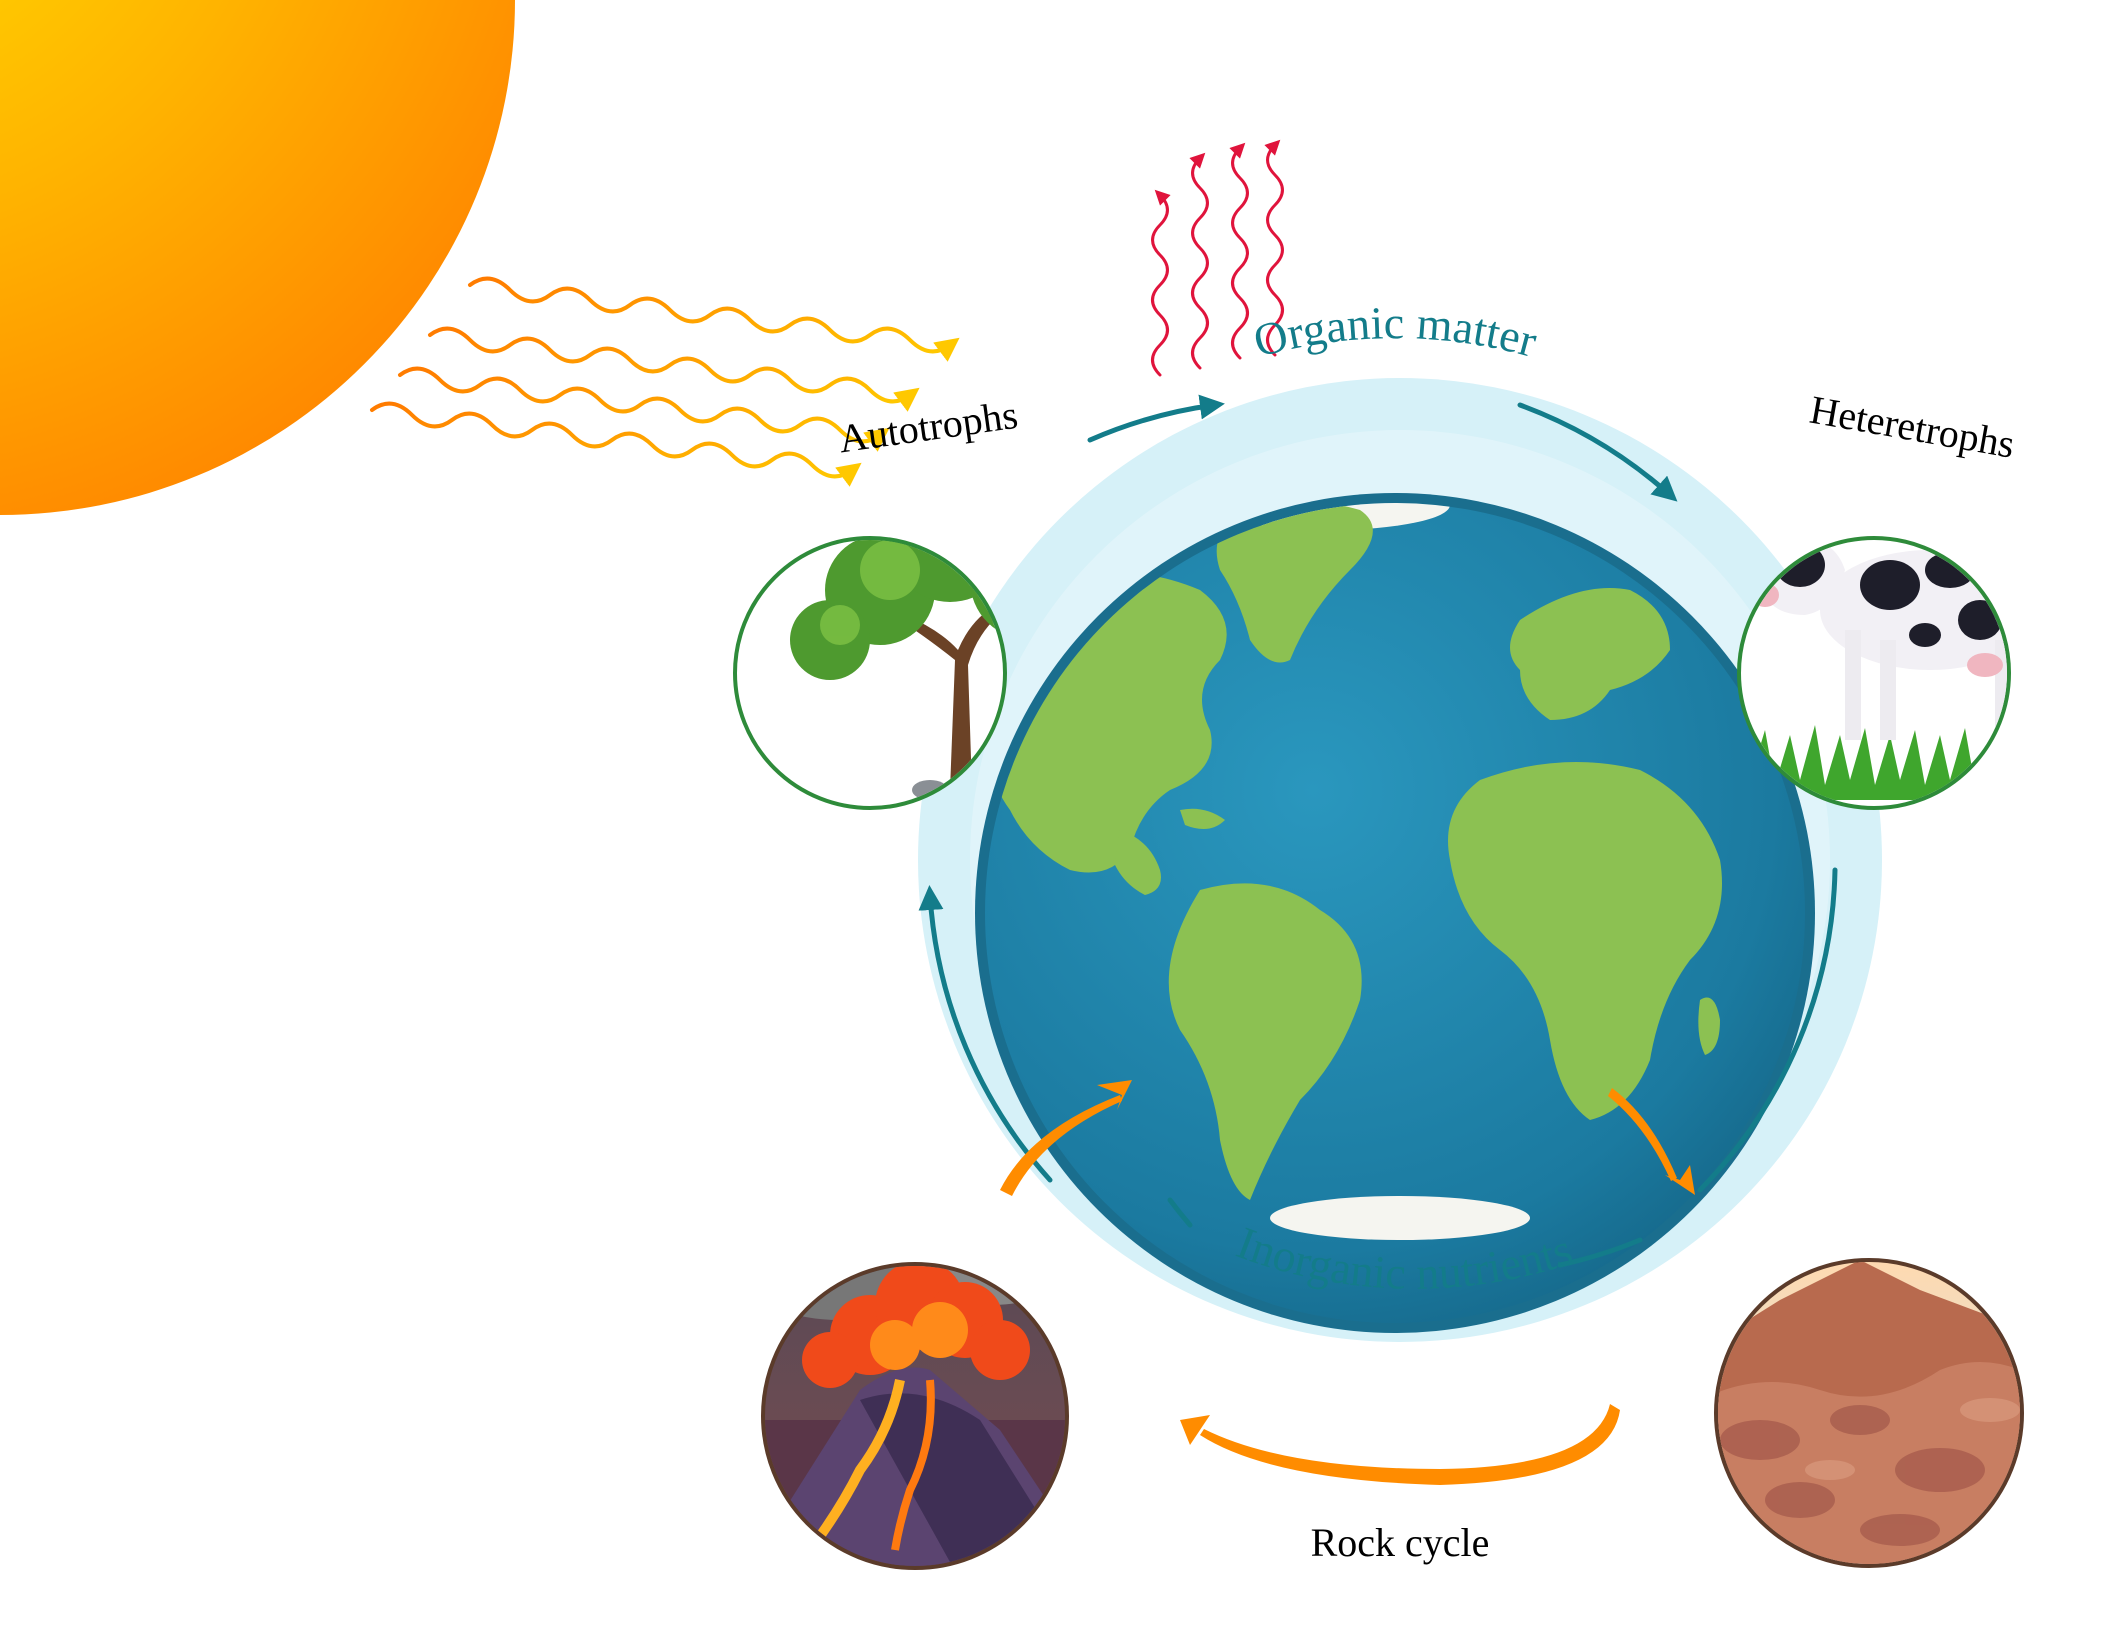 The height and width of the screenshot is (1646, 2121). What do you see at coordinates (1642, 1134) in the screenshot?
I see `earth-to-rock-arrow` at bounding box center [1642, 1134].